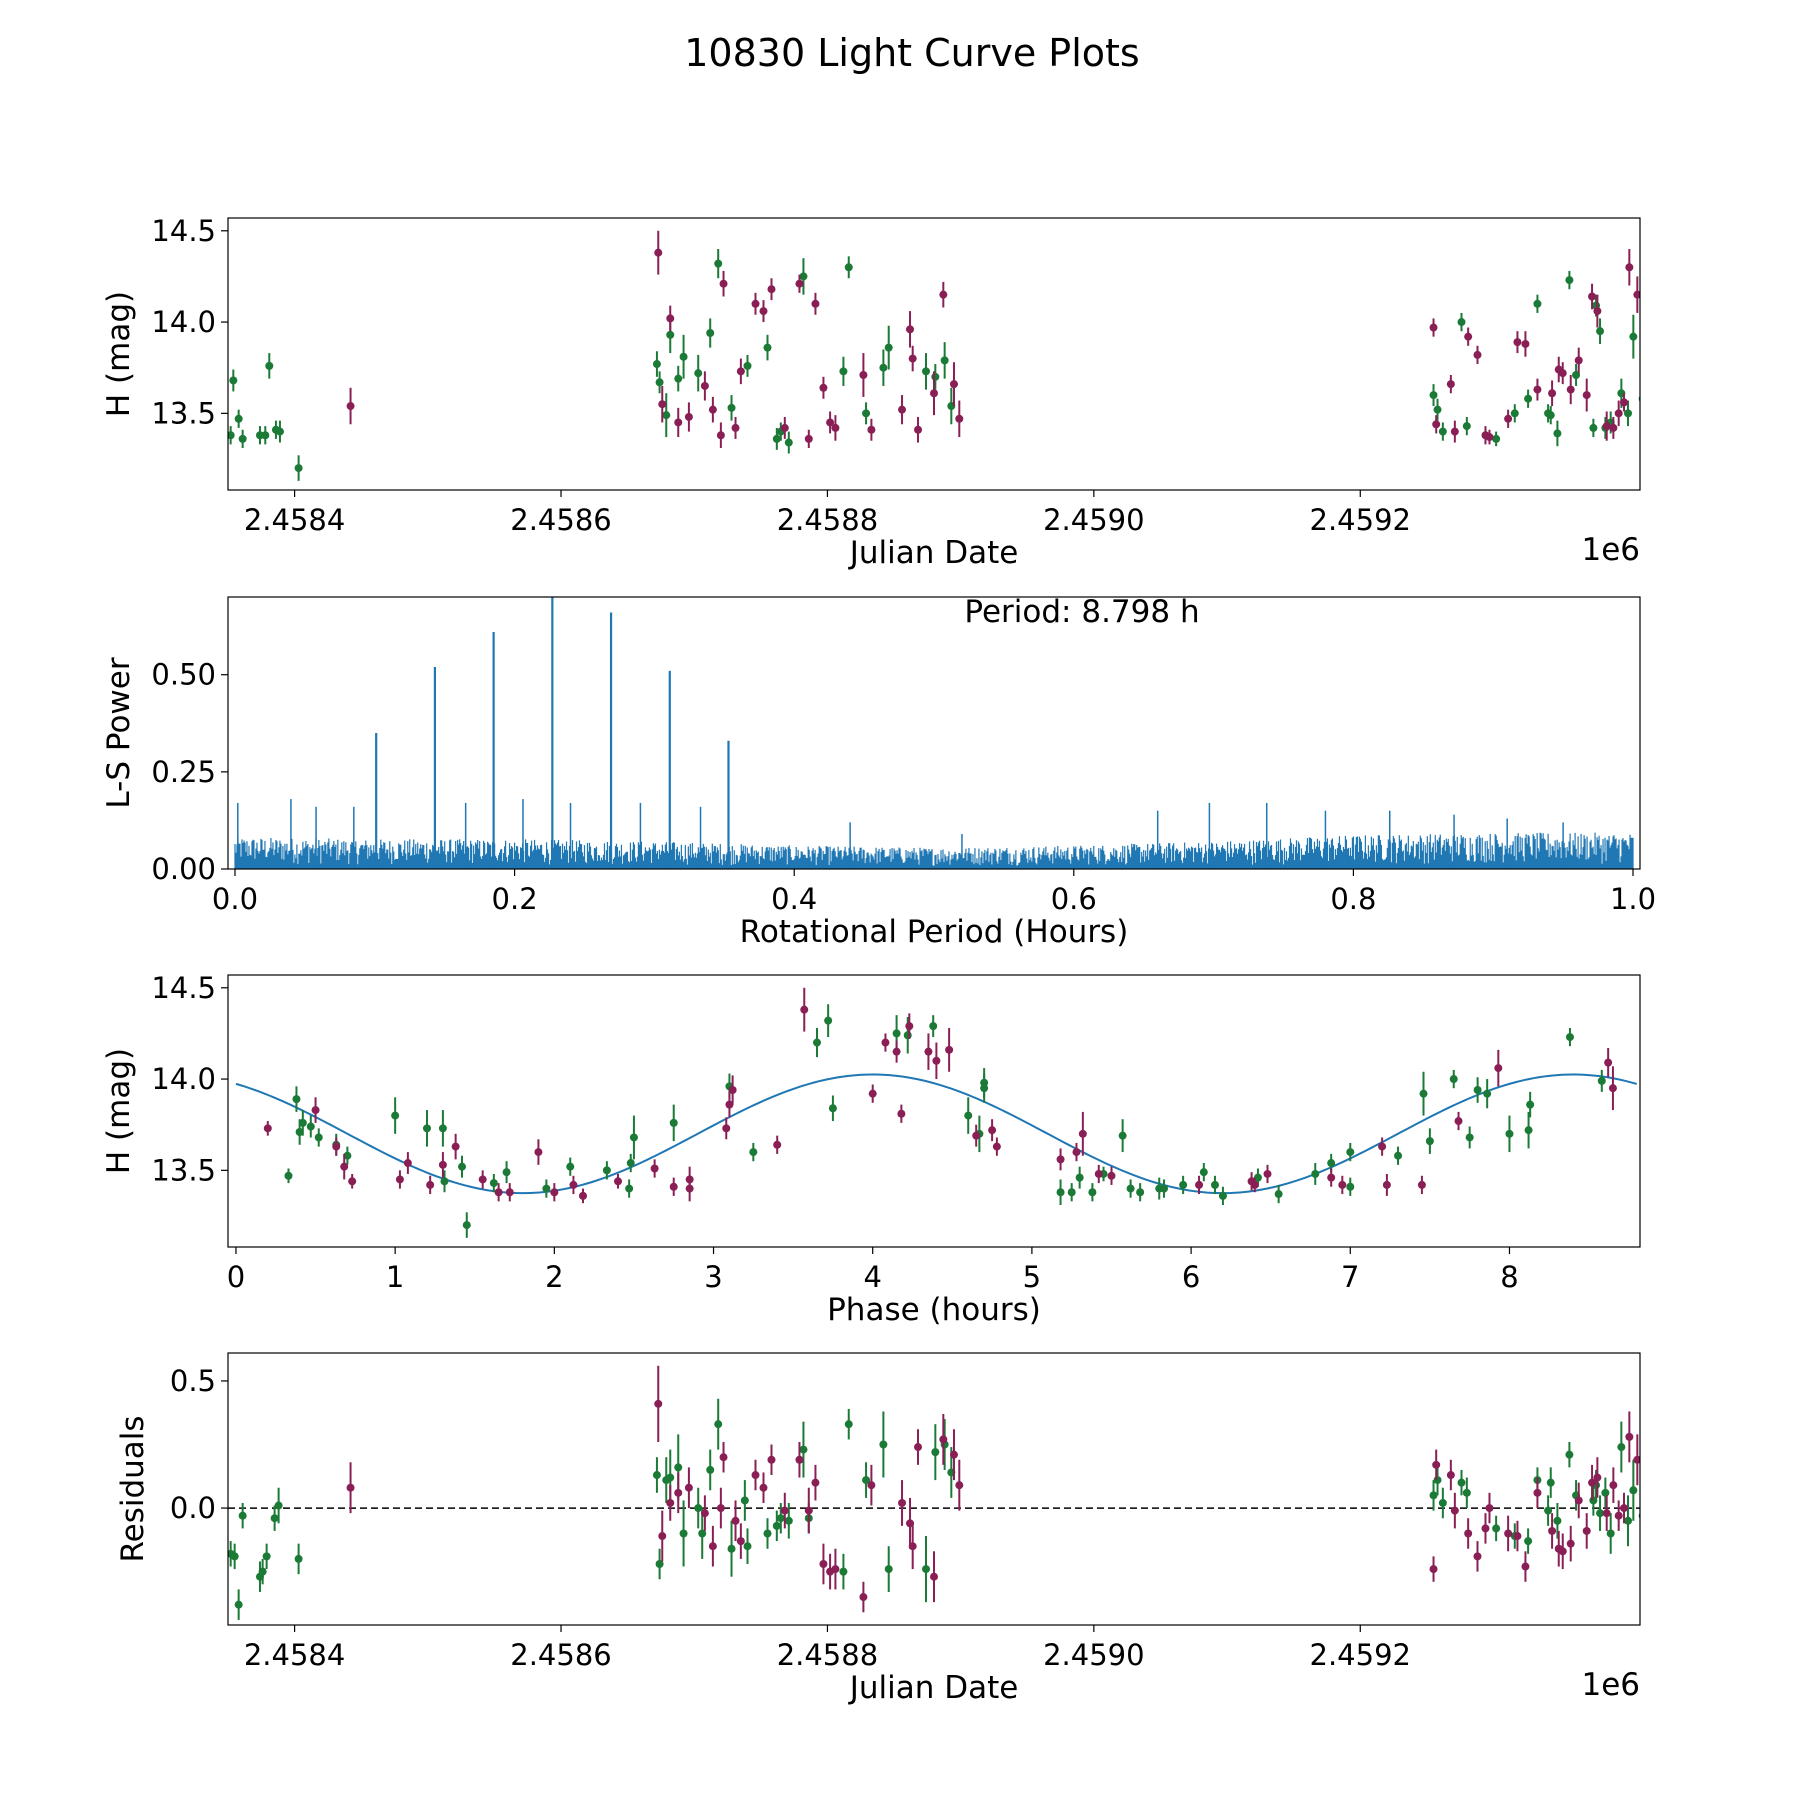 The height and width of the screenshot is (1800, 1800). Describe the element at coordinates (235, 899) in the screenshot. I see `x-tick-label: 0.0` at that location.